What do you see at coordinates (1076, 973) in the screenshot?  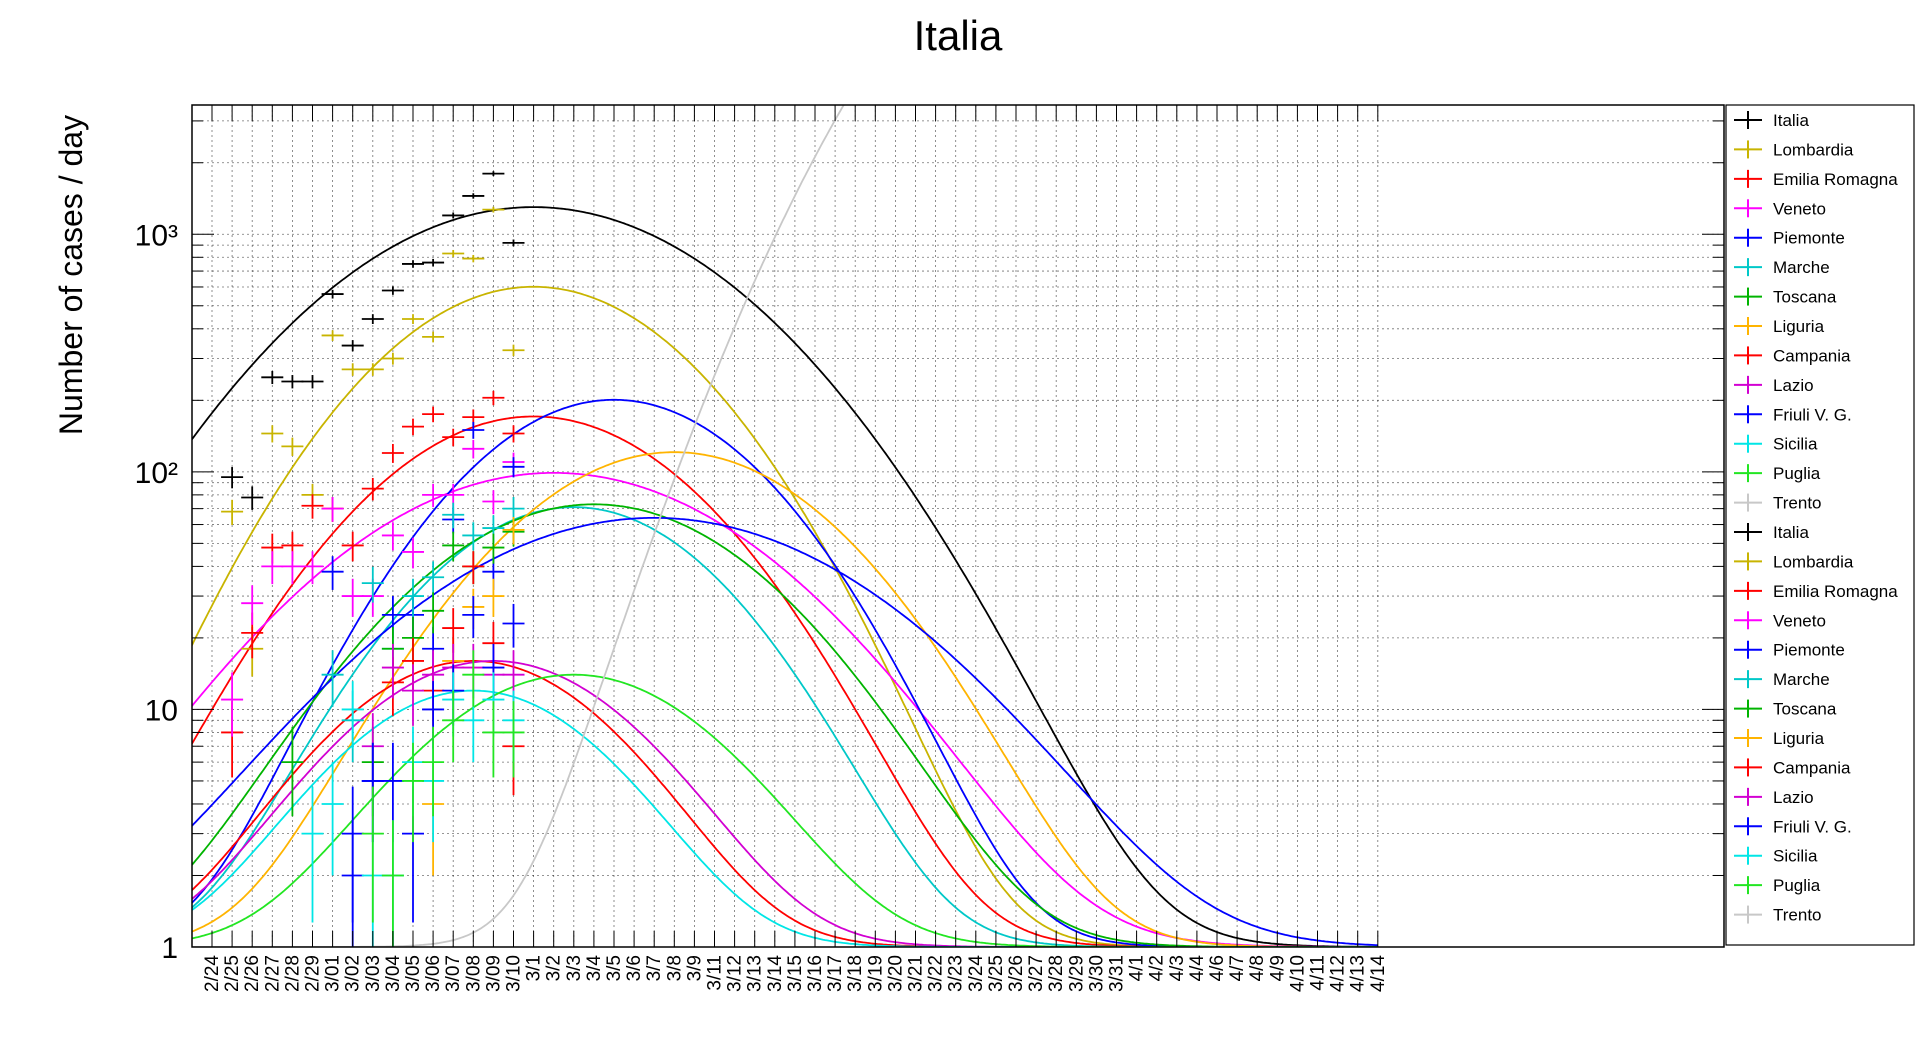 I see `x-tick-label: 3/29` at bounding box center [1076, 973].